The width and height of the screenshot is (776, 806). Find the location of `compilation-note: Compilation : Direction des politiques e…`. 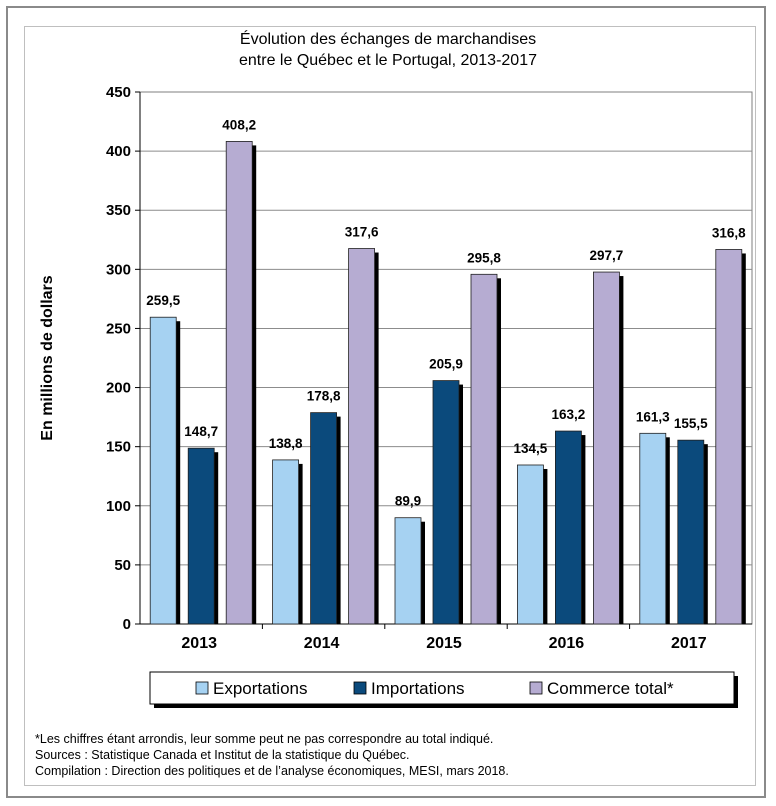

compilation-note: Compilation : Direction des politiques e… is located at coordinates (272, 771).